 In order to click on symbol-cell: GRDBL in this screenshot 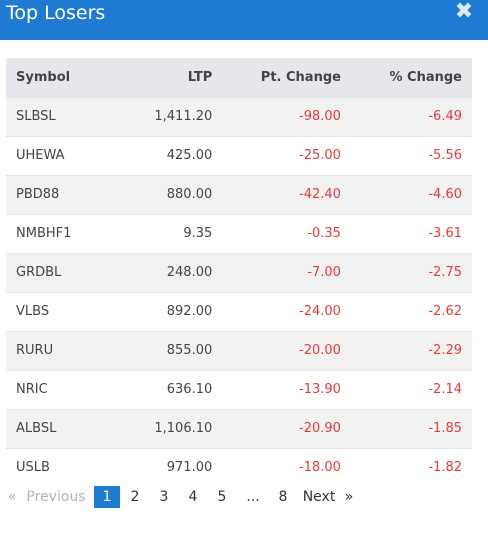, I will do `click(39, 272)`.